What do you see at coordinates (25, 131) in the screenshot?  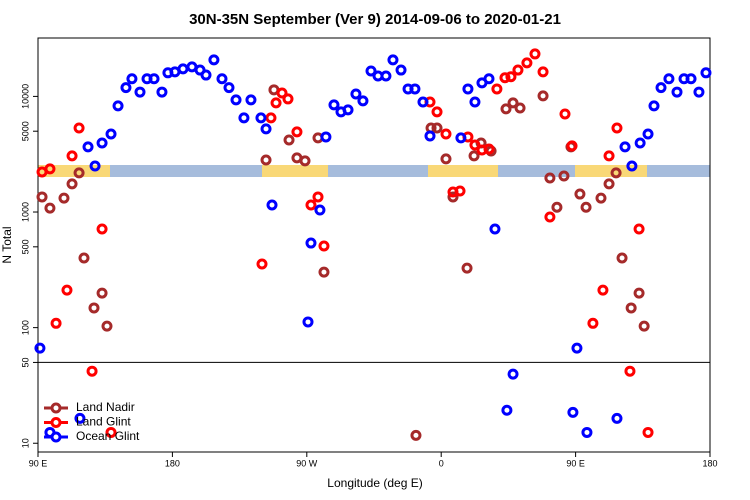 I see `y-tick-label: 5000` at bounding box center [25, 131].